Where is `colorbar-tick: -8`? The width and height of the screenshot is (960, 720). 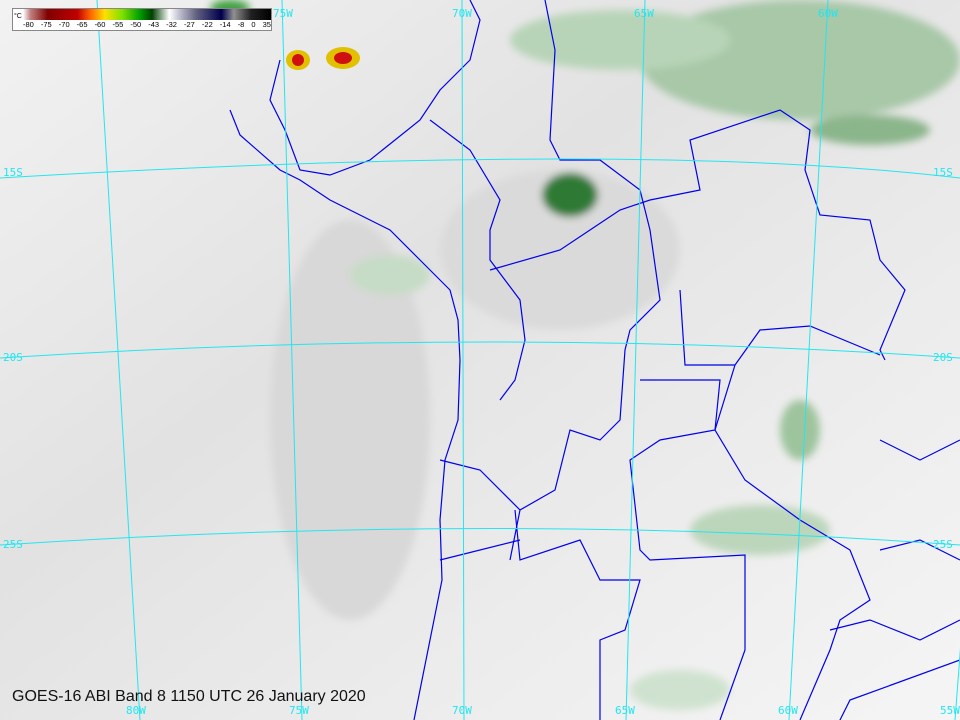 colorbar-tick: -8 is located at coordinates (241, 24).